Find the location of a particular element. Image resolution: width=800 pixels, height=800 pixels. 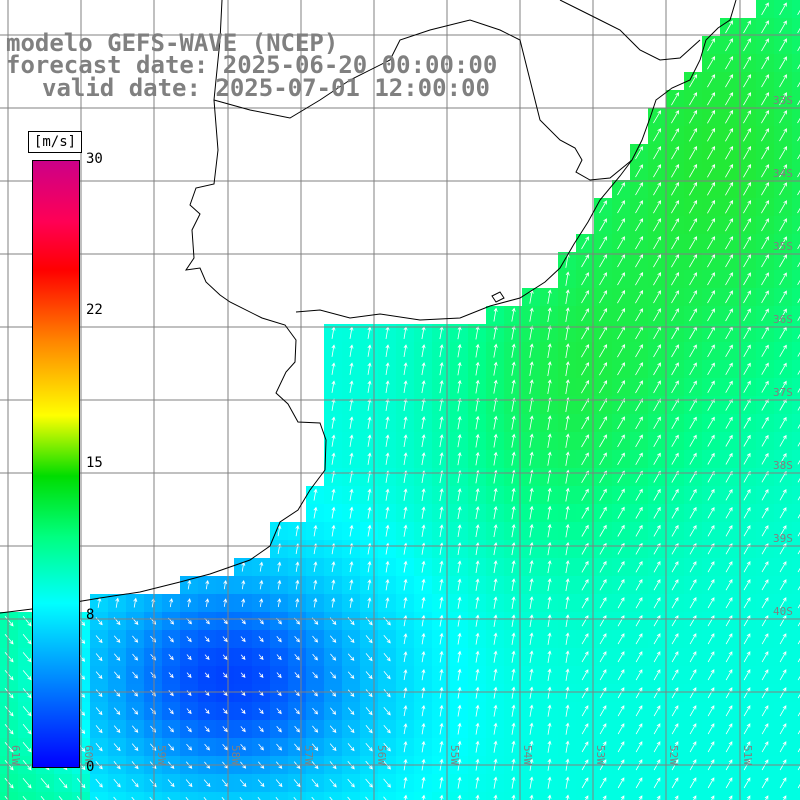

lat-label: 38S is located at coordinates (783, 465).